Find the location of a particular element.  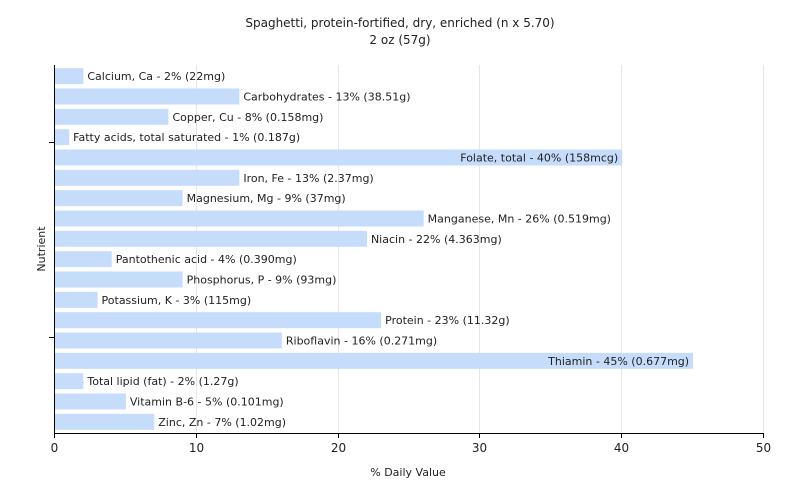

bar-label: Manganese, Mn - 26% (0.519mg) is located at coordinates (519, 219).